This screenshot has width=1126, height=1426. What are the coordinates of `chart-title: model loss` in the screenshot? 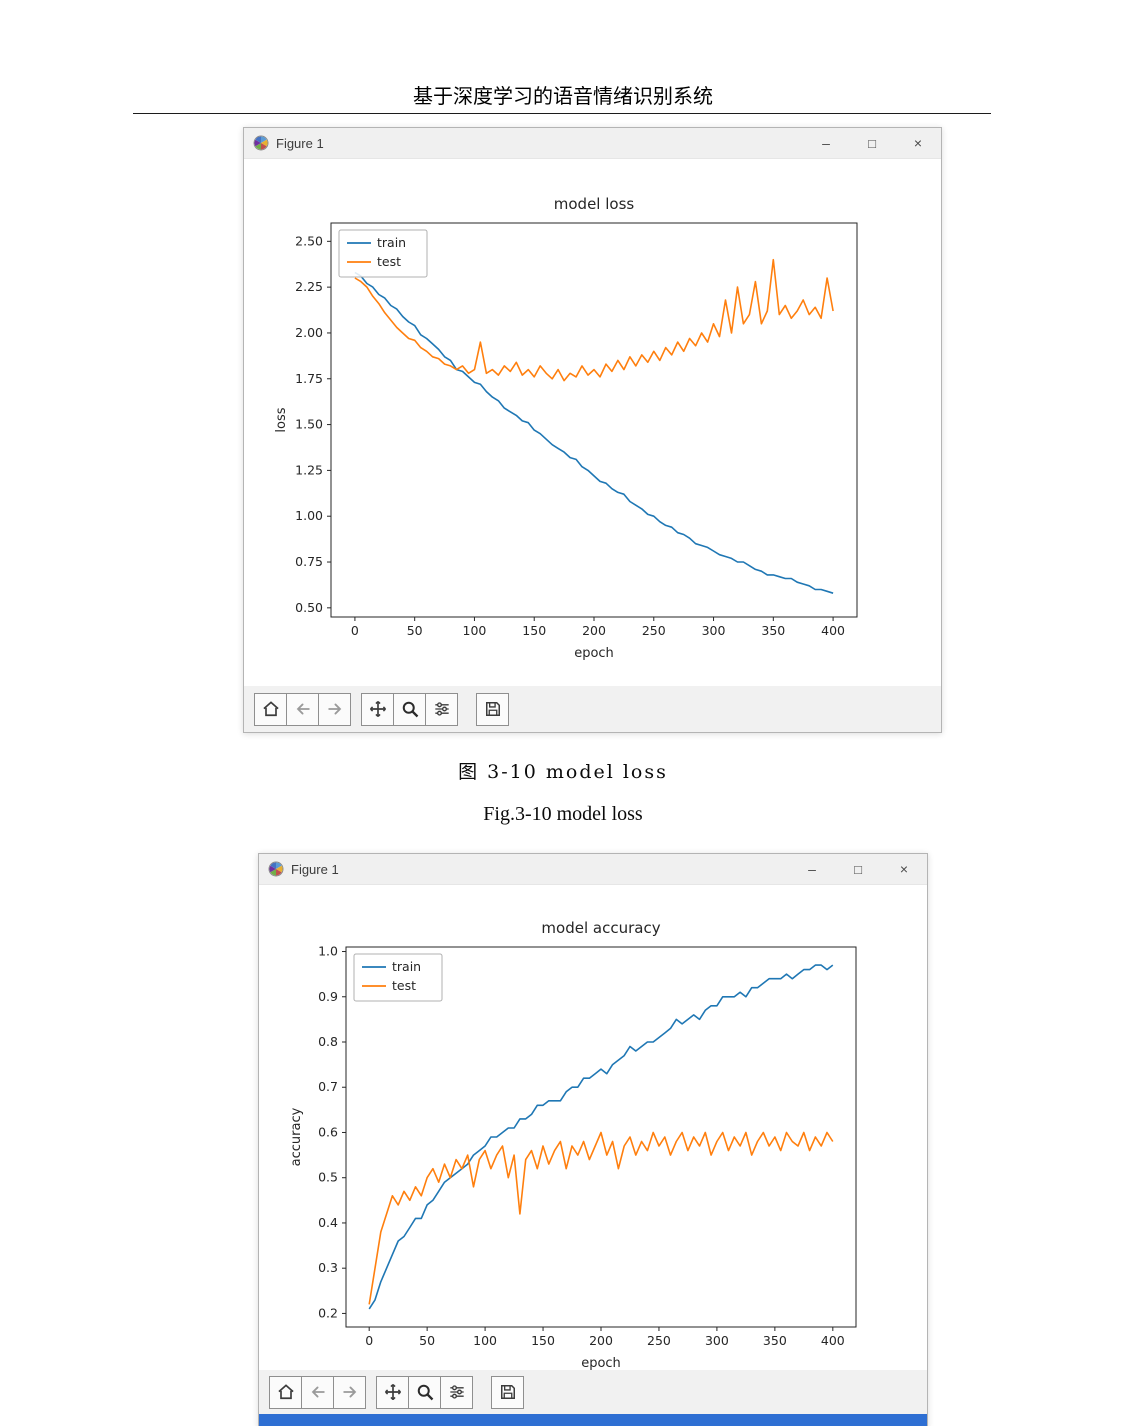 It's located at (594, 204).